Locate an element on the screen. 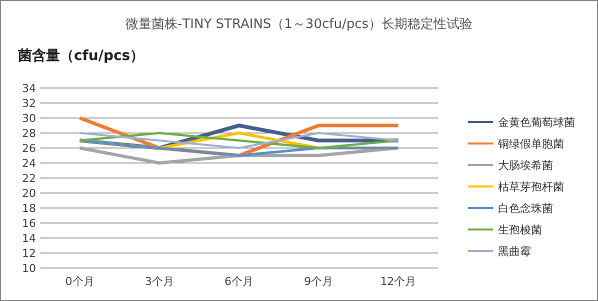  legend-label: 白色念珠菌 is located at coordinates (525, 208).